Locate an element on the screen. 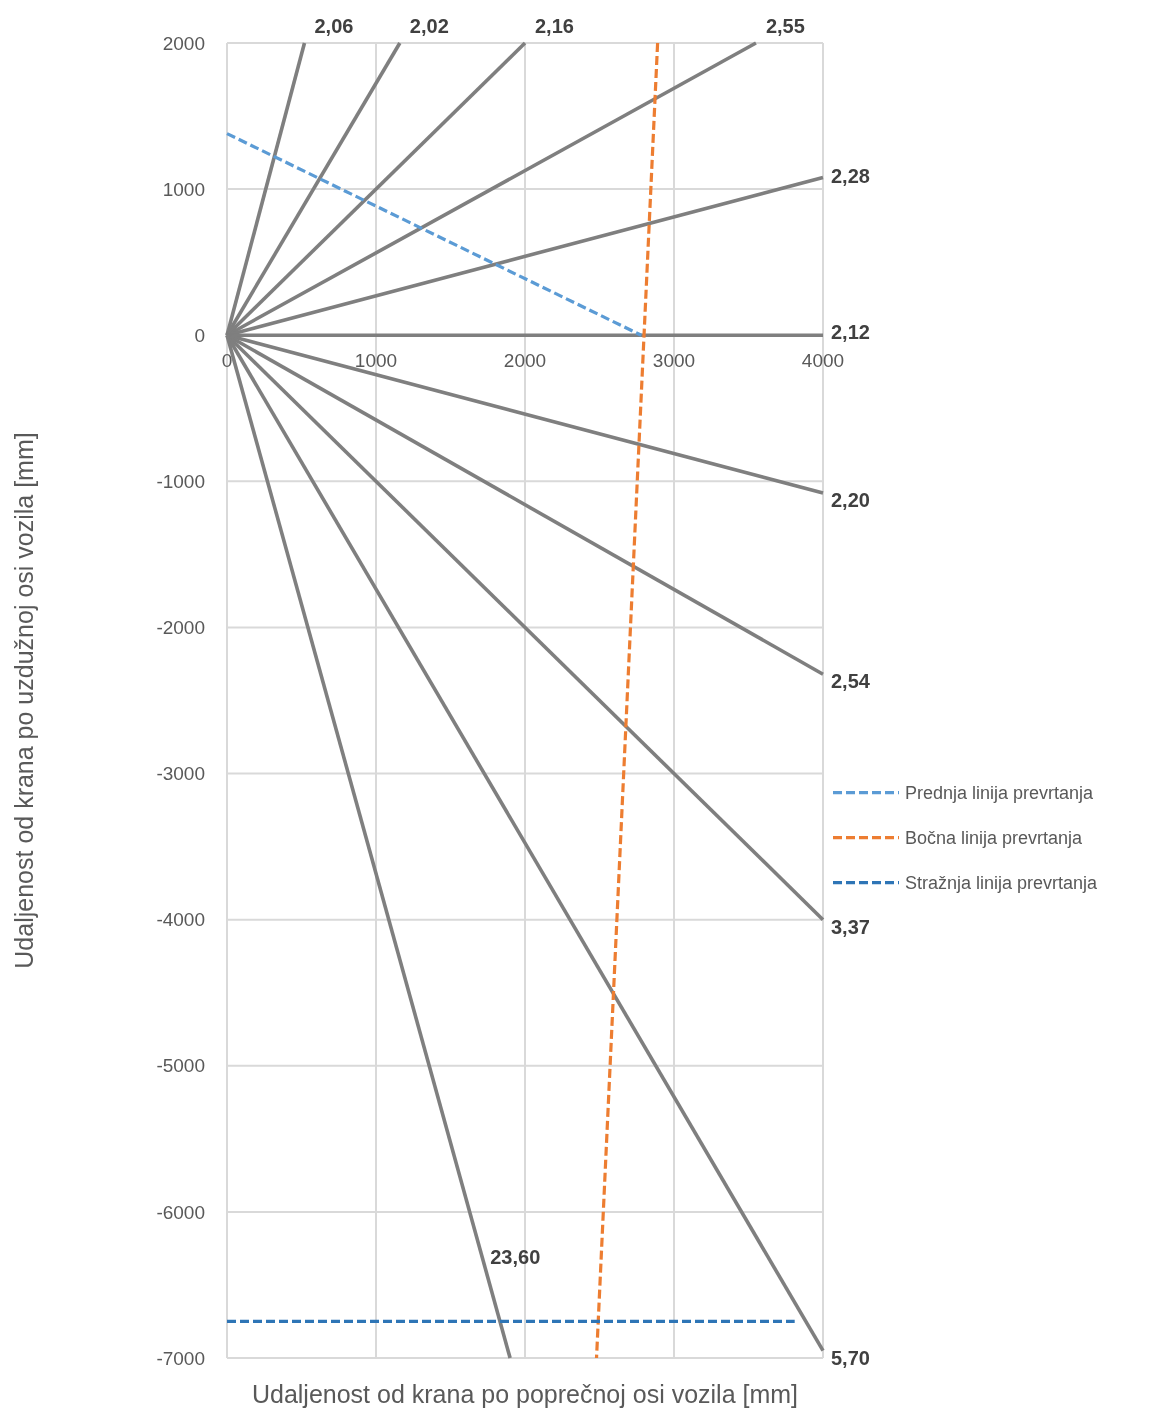 The width and height of the screenshot is (1150, 1419). y-tick-label: 2000 is located at coordinates (183, 43).